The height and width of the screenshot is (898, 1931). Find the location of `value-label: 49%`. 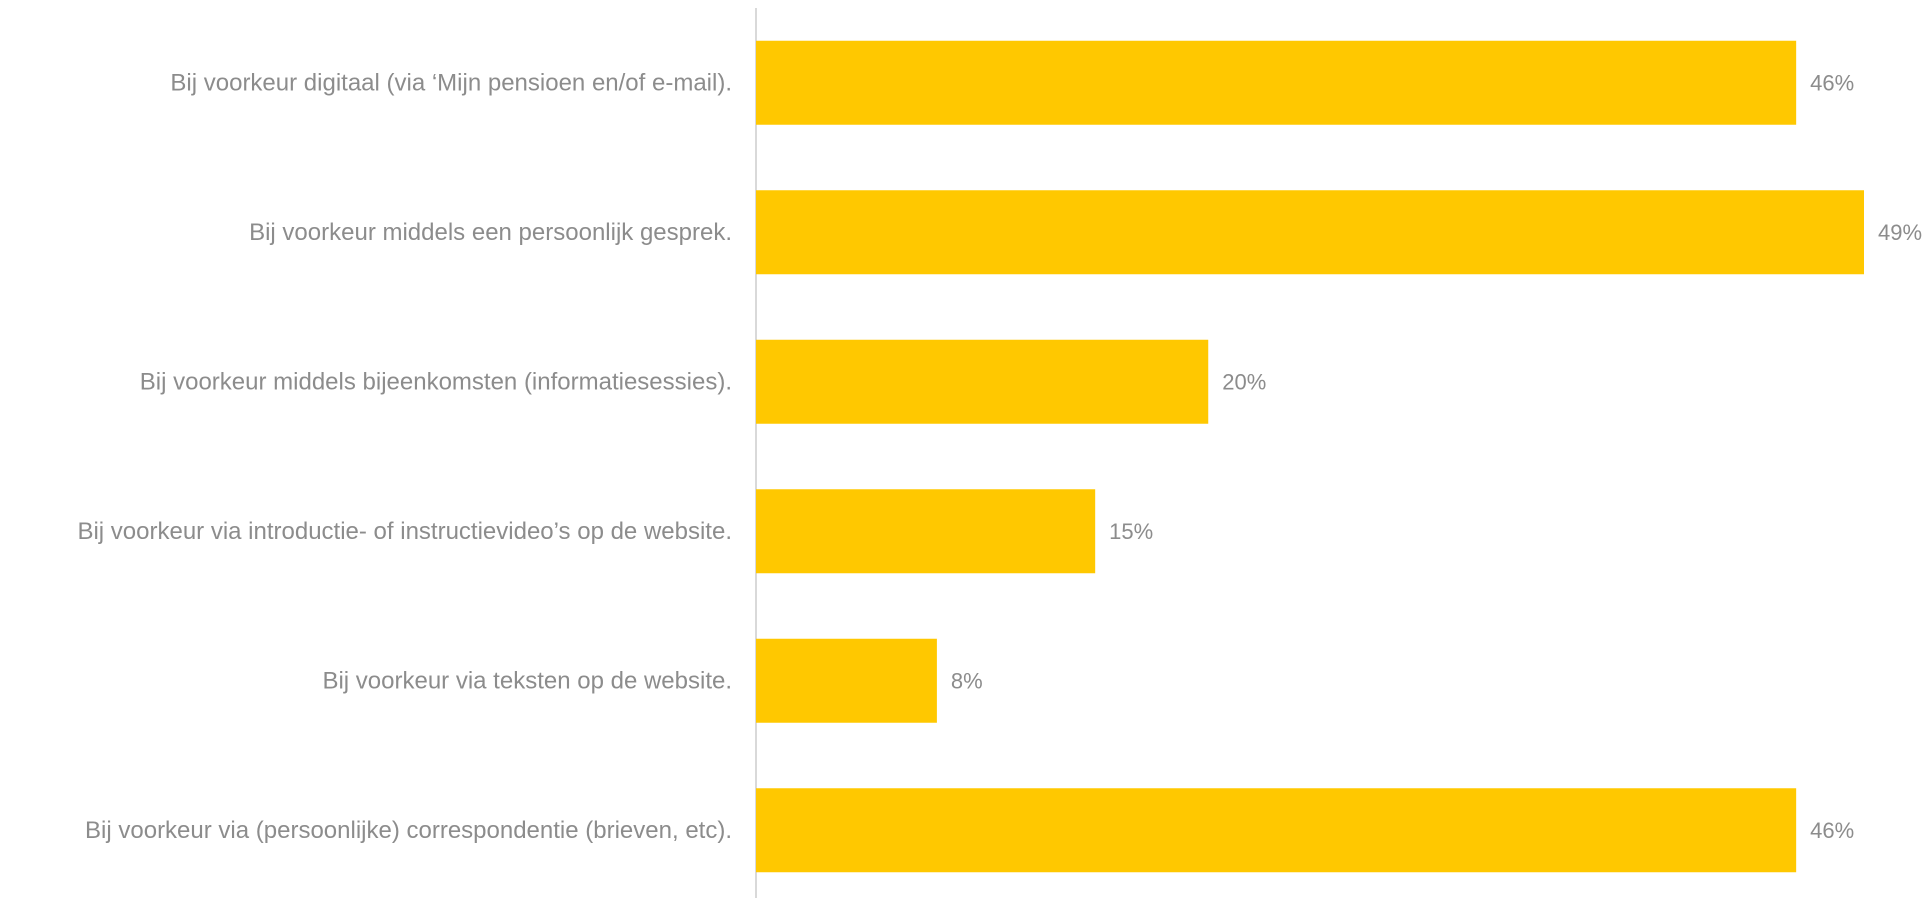

value-label: 49% is located at coordinates (1900, 232).